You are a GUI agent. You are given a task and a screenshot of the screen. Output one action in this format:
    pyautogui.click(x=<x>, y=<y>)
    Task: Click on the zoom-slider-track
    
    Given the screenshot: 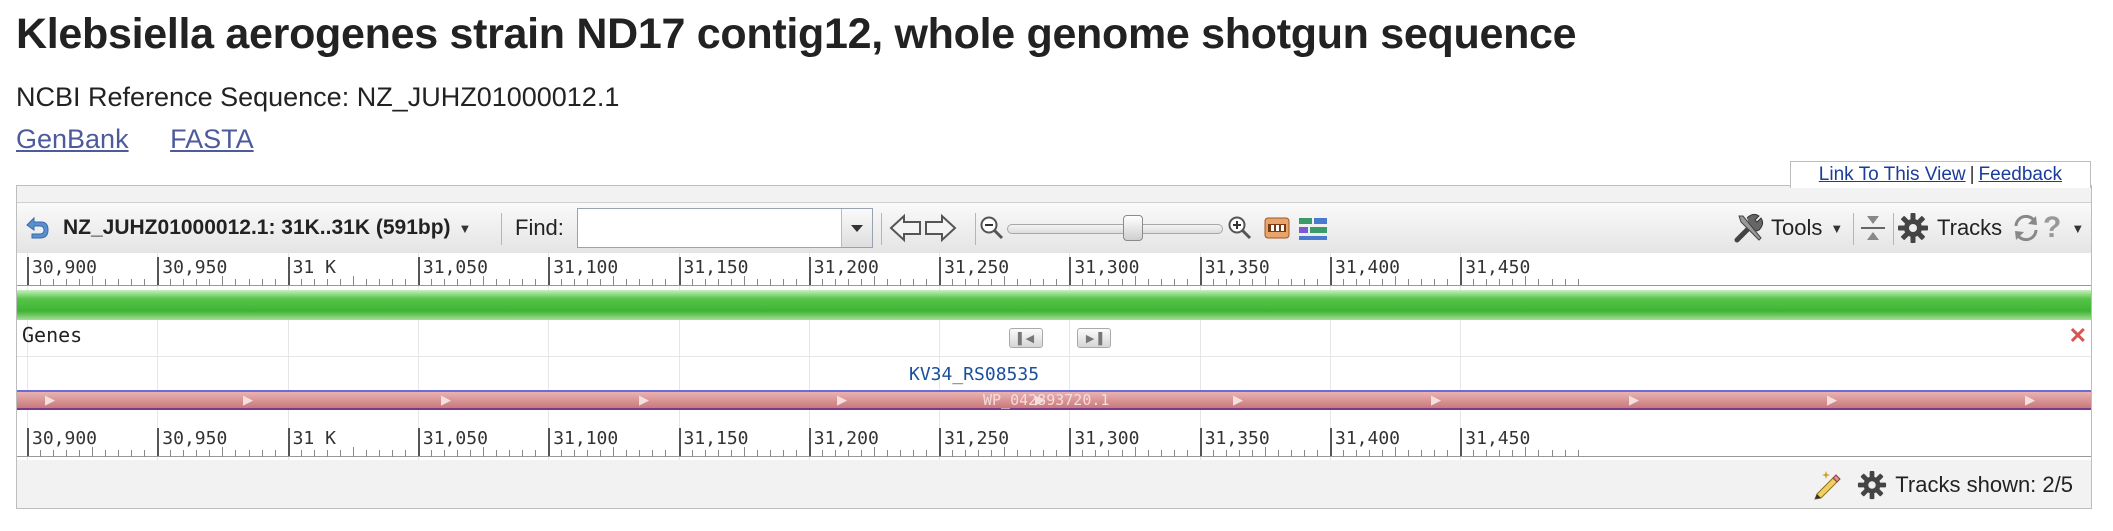 What is the action you would take?
    pyautogui.click(x=1115, y=229)
    